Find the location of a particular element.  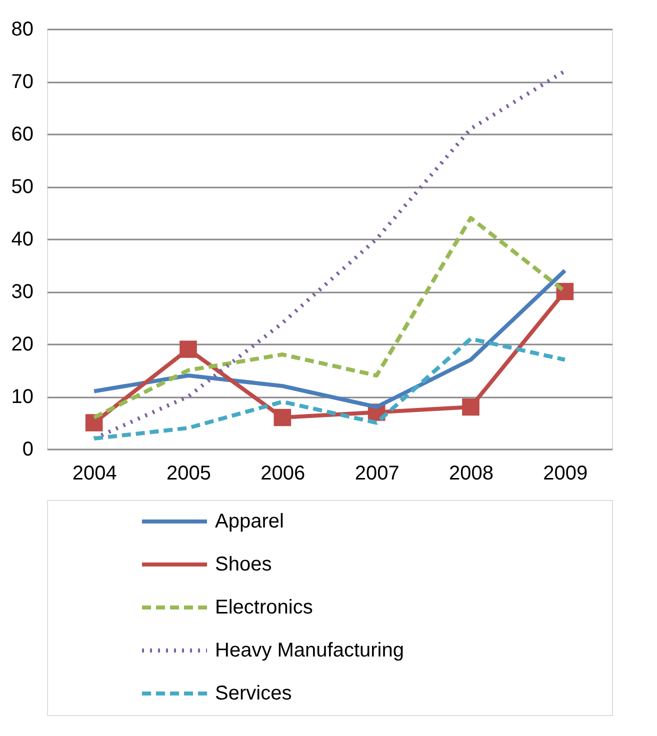

y-tick-label: 60 is located at coordinates (22, 135).